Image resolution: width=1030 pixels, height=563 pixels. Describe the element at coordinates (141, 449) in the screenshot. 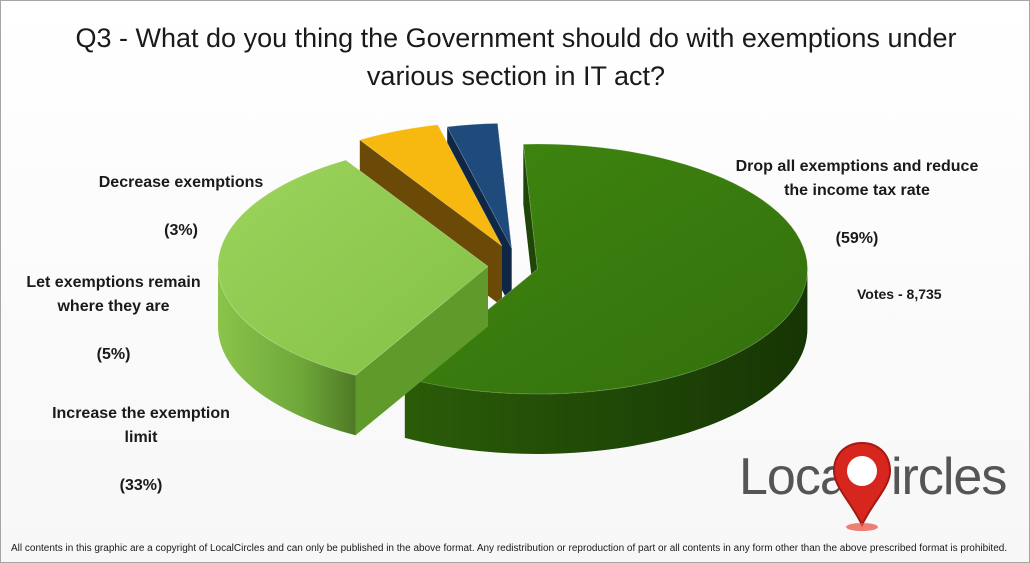

I see `slice-label-increase-limit: Increase the exemption limit (33%)` at that location.